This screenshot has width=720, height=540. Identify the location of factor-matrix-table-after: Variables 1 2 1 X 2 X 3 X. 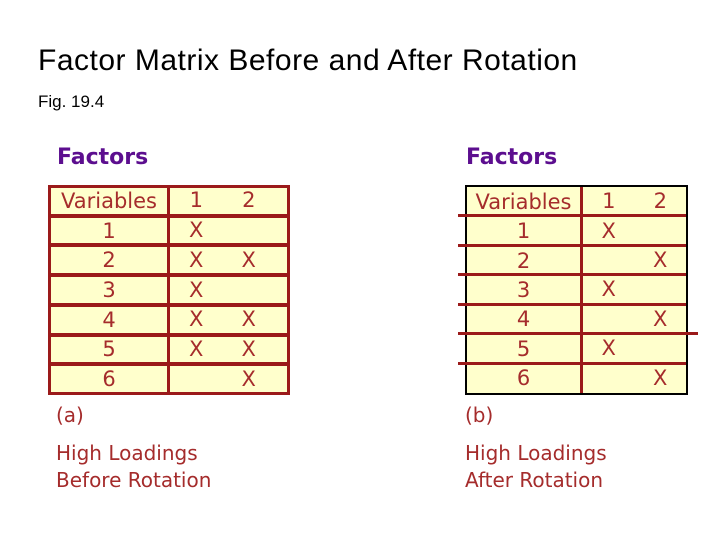
(578, 290).